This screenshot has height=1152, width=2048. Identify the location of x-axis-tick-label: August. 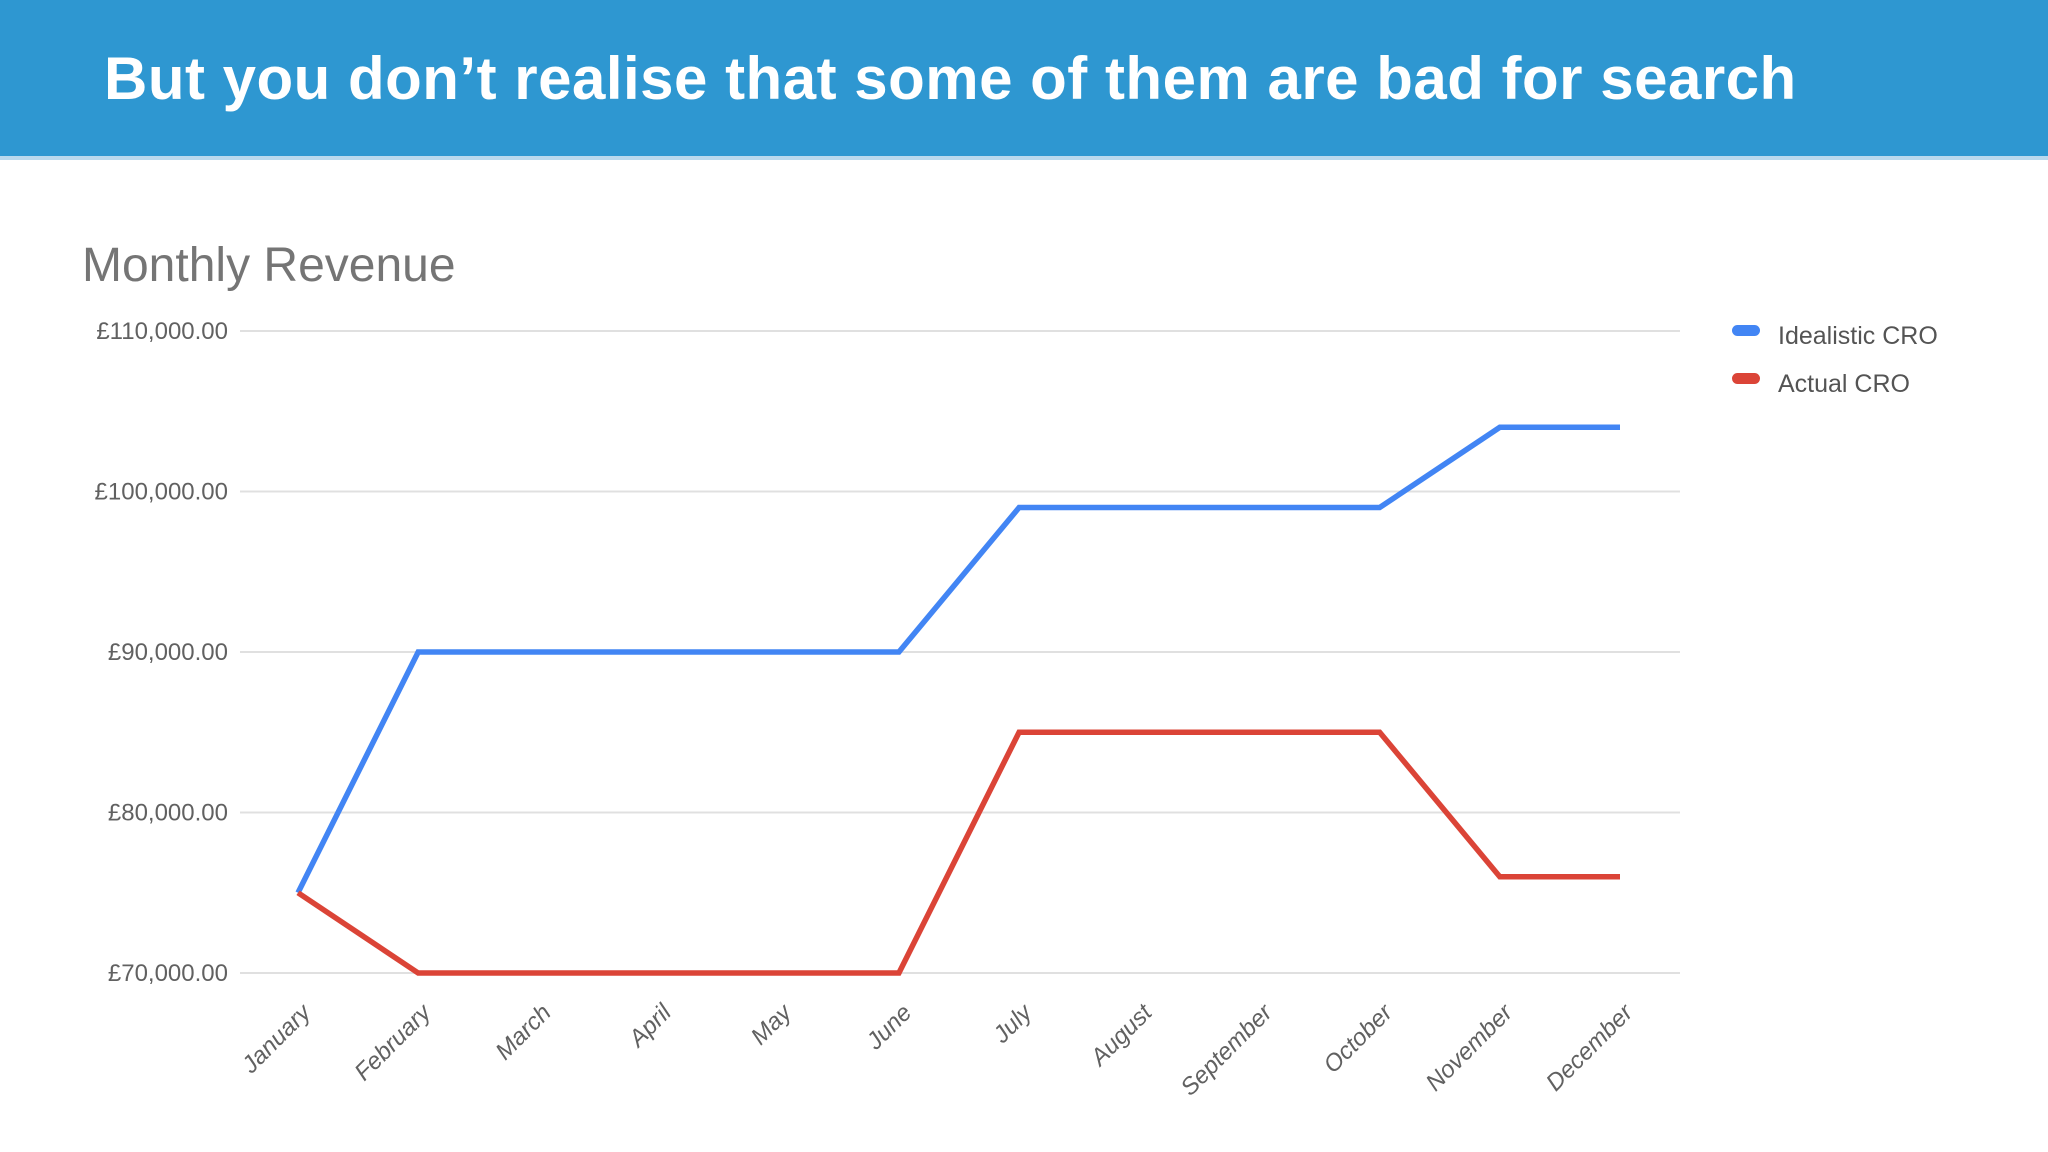
(1121, 1035).